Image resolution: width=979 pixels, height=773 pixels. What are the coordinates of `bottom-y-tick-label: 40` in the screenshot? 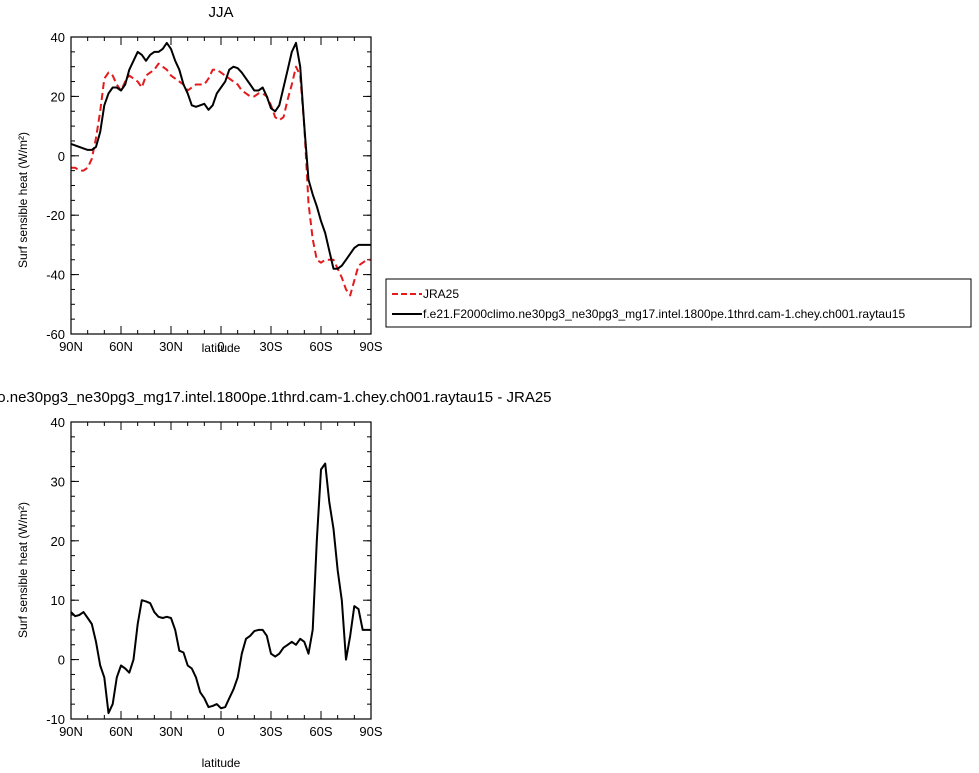 It's located at (58, 422).